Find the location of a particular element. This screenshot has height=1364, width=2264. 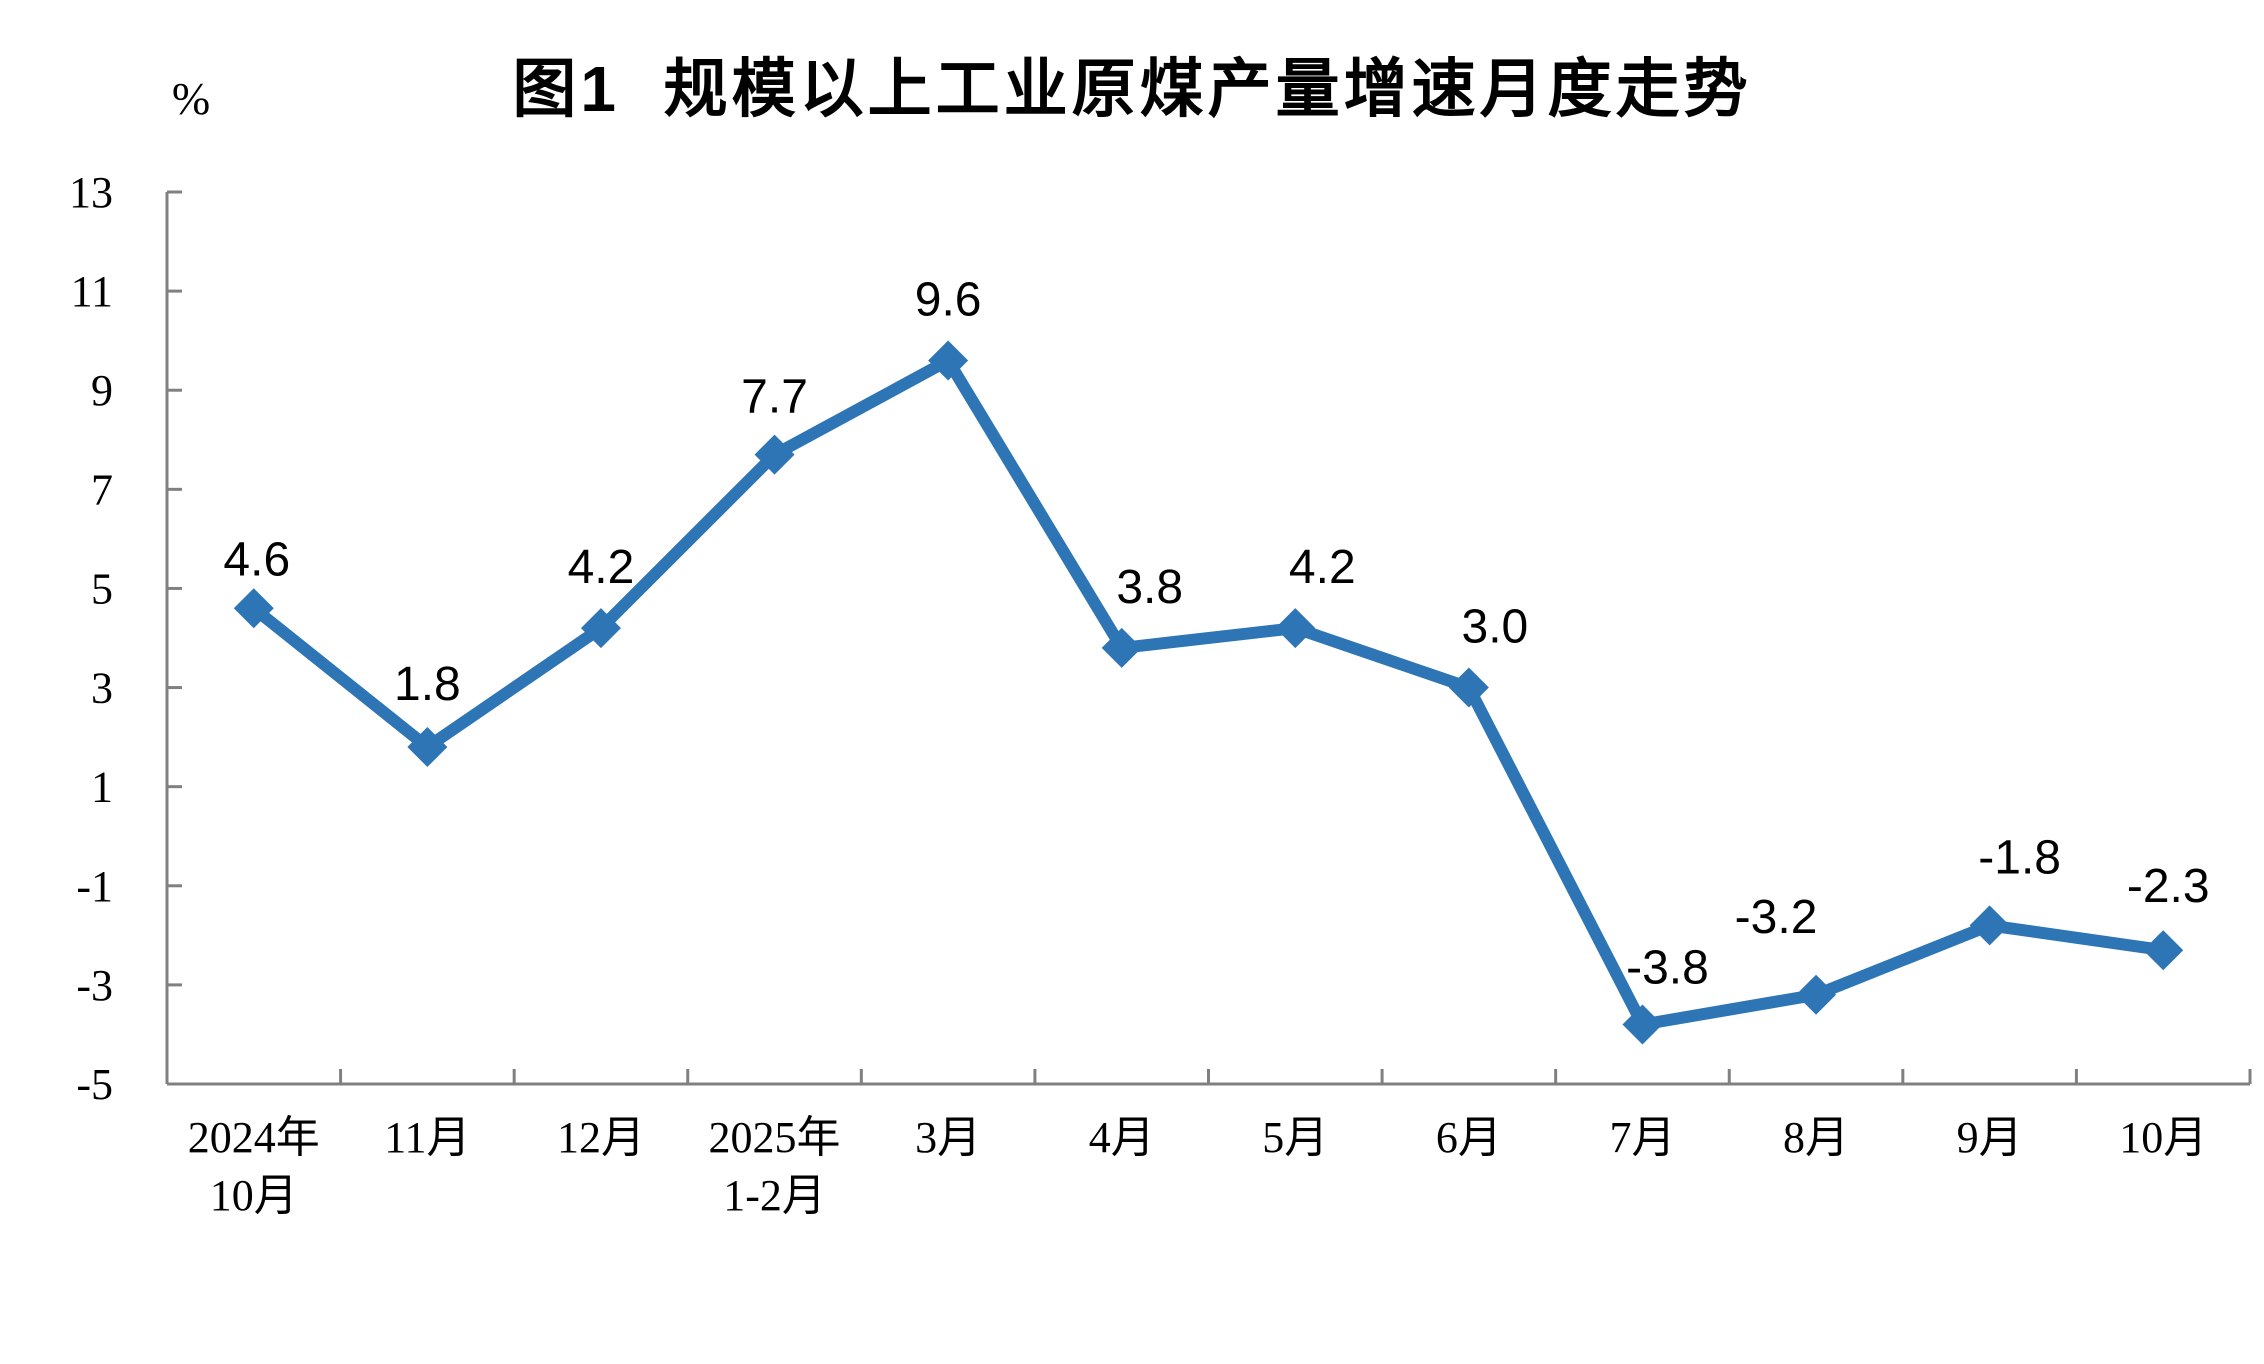

x-axis-label: 9月 is located at coordinates (1990, 1137).